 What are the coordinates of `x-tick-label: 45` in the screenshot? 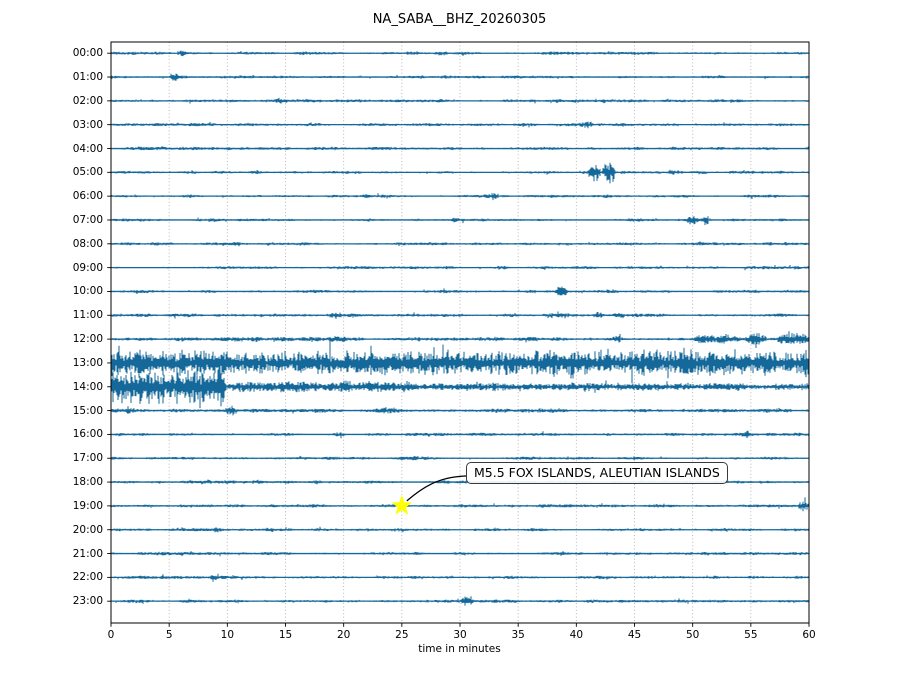 It's located at (634, 635).